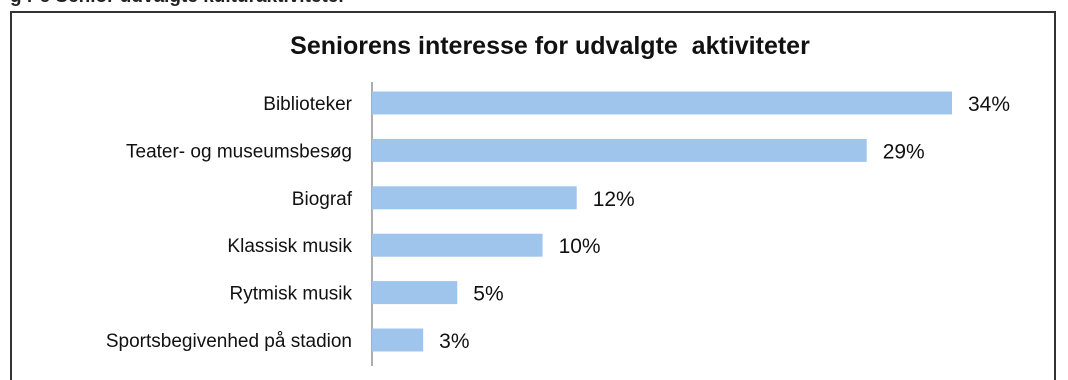 Image resolution: width=1068 pixels, height=380 pixels. I want to click on data-label: 10%, so click(580, 246).